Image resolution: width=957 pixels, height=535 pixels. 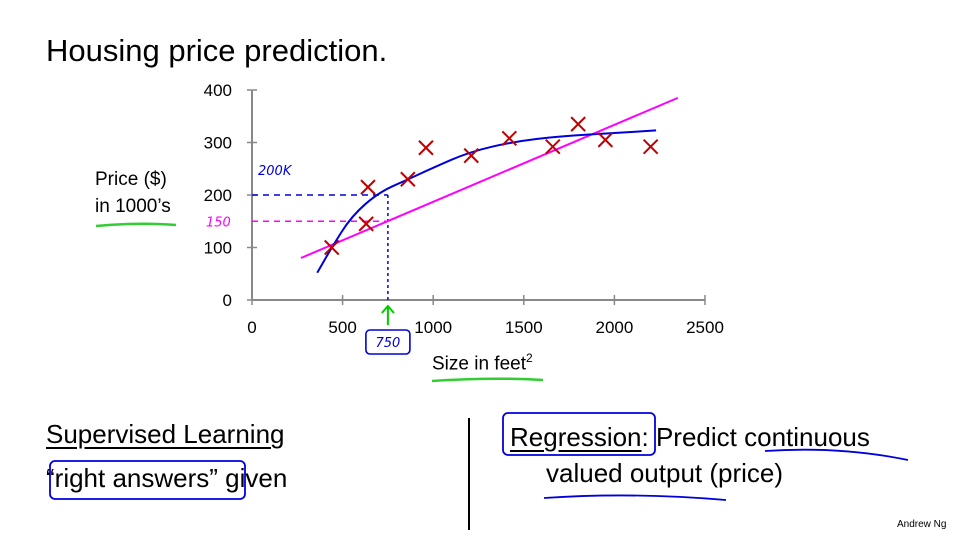 I want to click on regression-box, so click(x=579, y=434).